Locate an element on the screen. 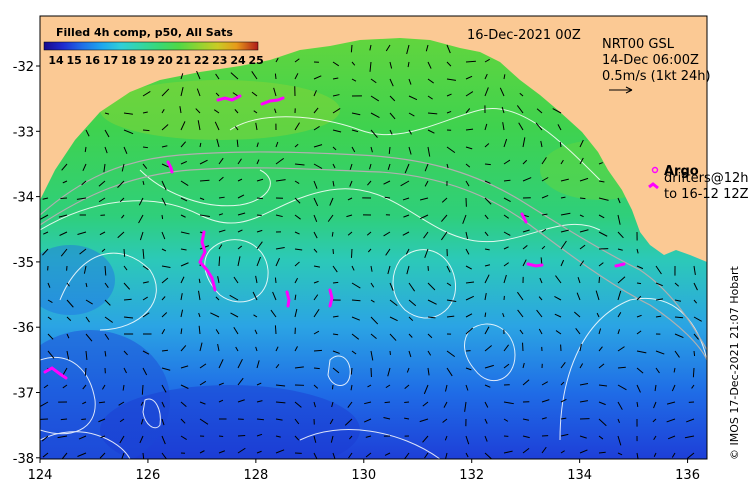  x-tick-label: 128 is located at coordinates (255, 475).